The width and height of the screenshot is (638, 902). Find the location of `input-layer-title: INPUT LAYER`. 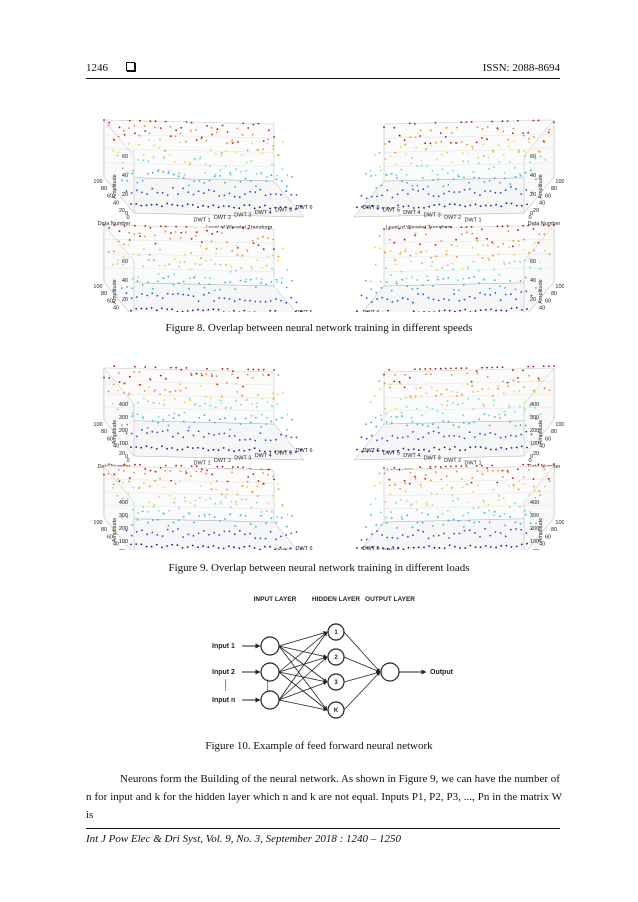

input-layer-title: INPUT LAYER is located at coordinates (275, 599).